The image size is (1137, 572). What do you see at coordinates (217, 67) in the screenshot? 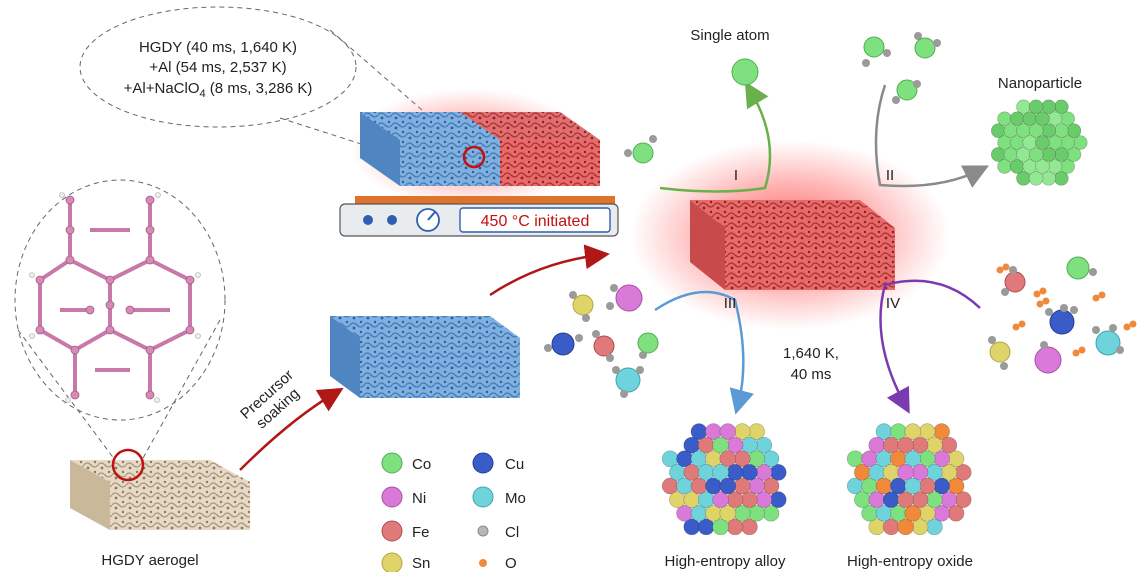
I see `condition-al: +Al (54 ms, 2,537 K)` at bounding box center [217, 67].